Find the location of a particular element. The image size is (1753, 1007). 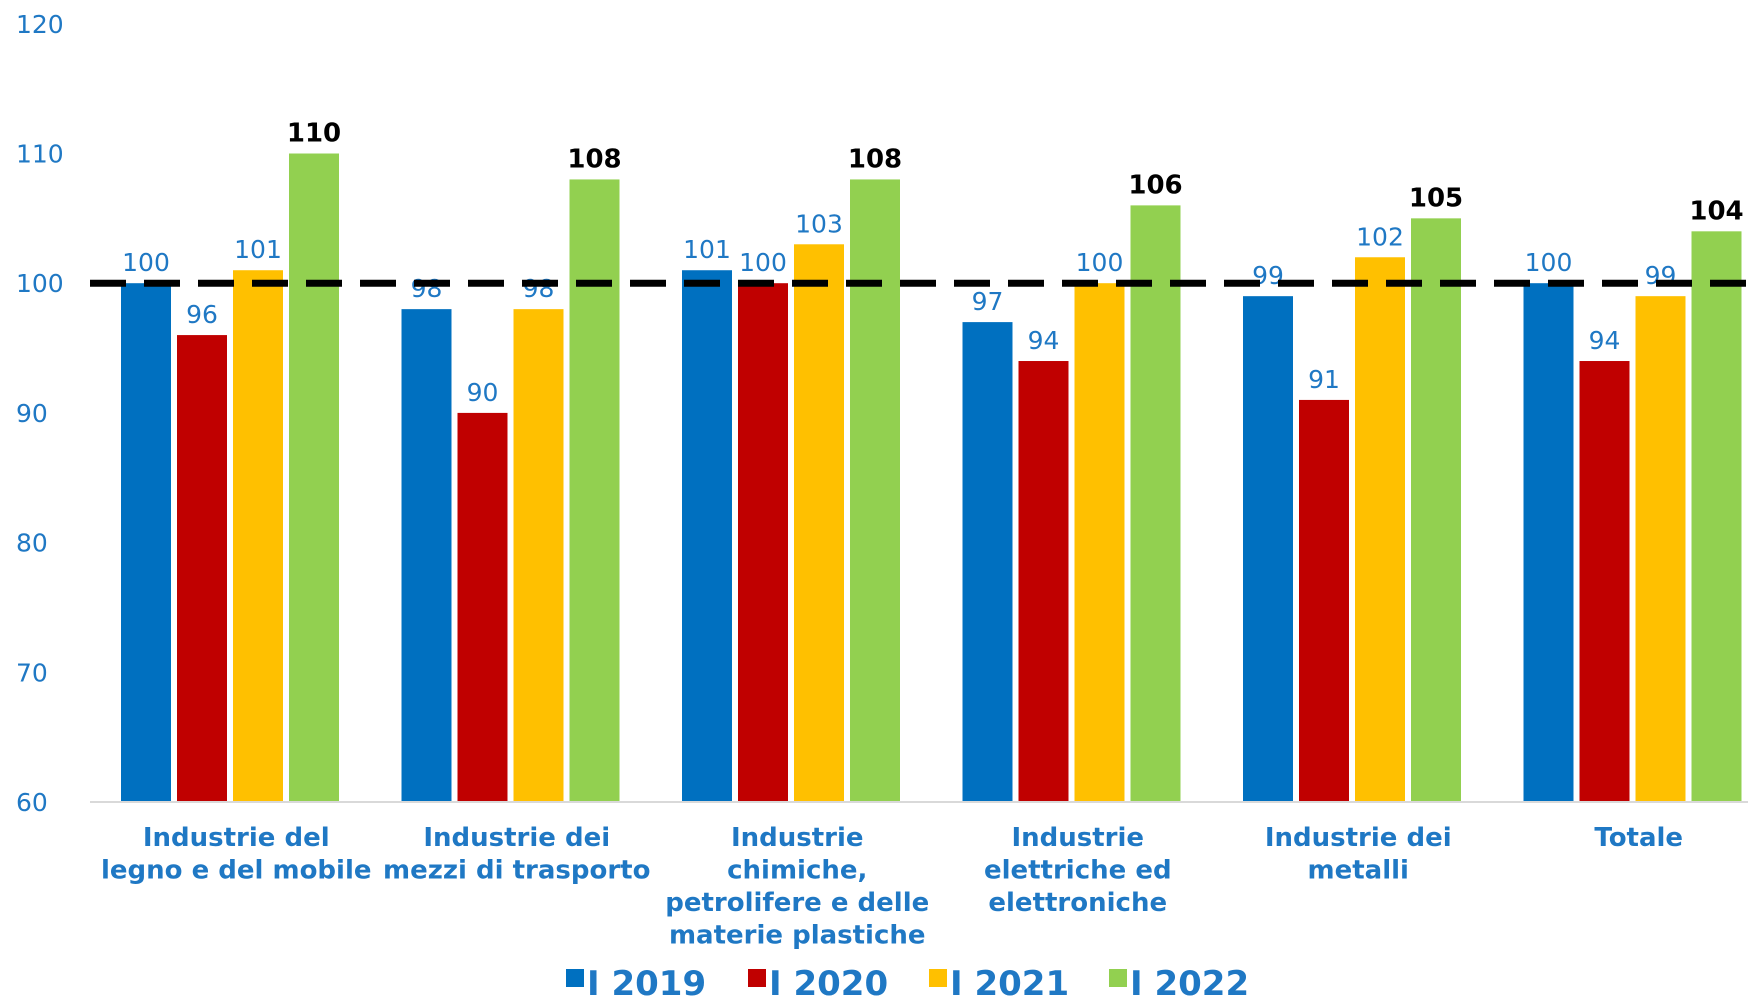

category-label: Industrie dei mezzi di trasporto is located at coordinates (516, 854).